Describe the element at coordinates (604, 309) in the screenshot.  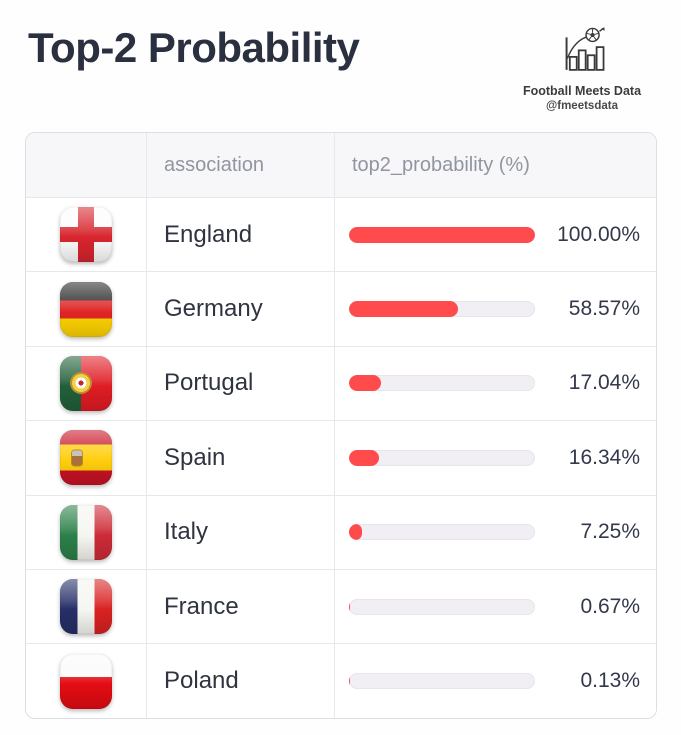
I see `probability-value: 58.57%` at that location.